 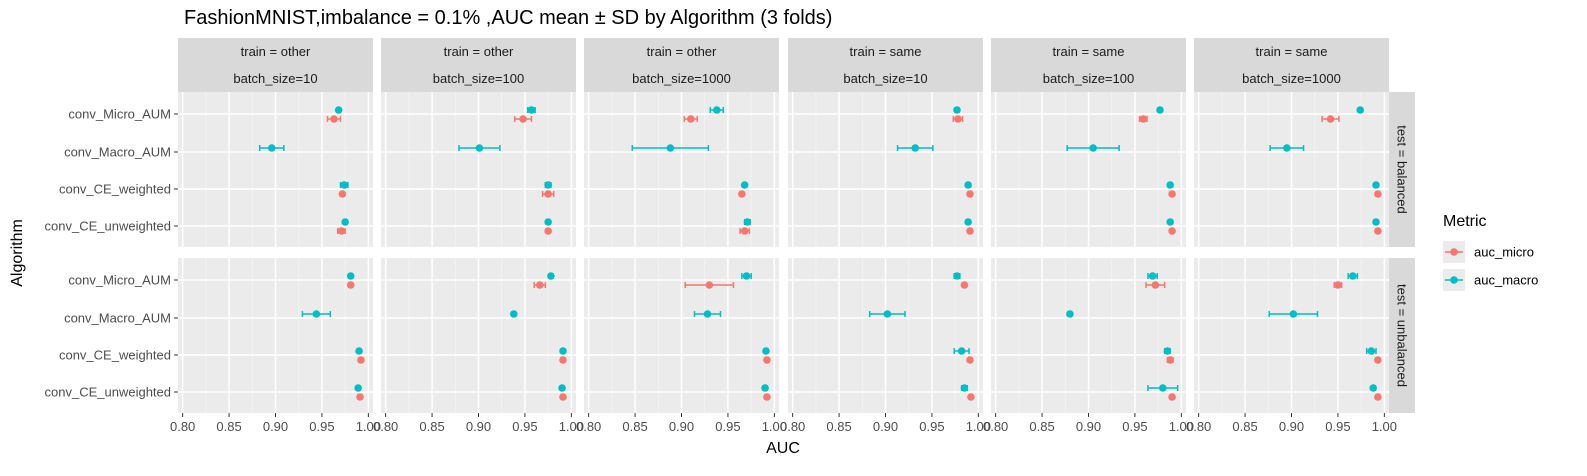 What do you see at coordinates (681, 169) in the screenshot?
I see `panel-r1-c3` at bounding box center [681, 169].